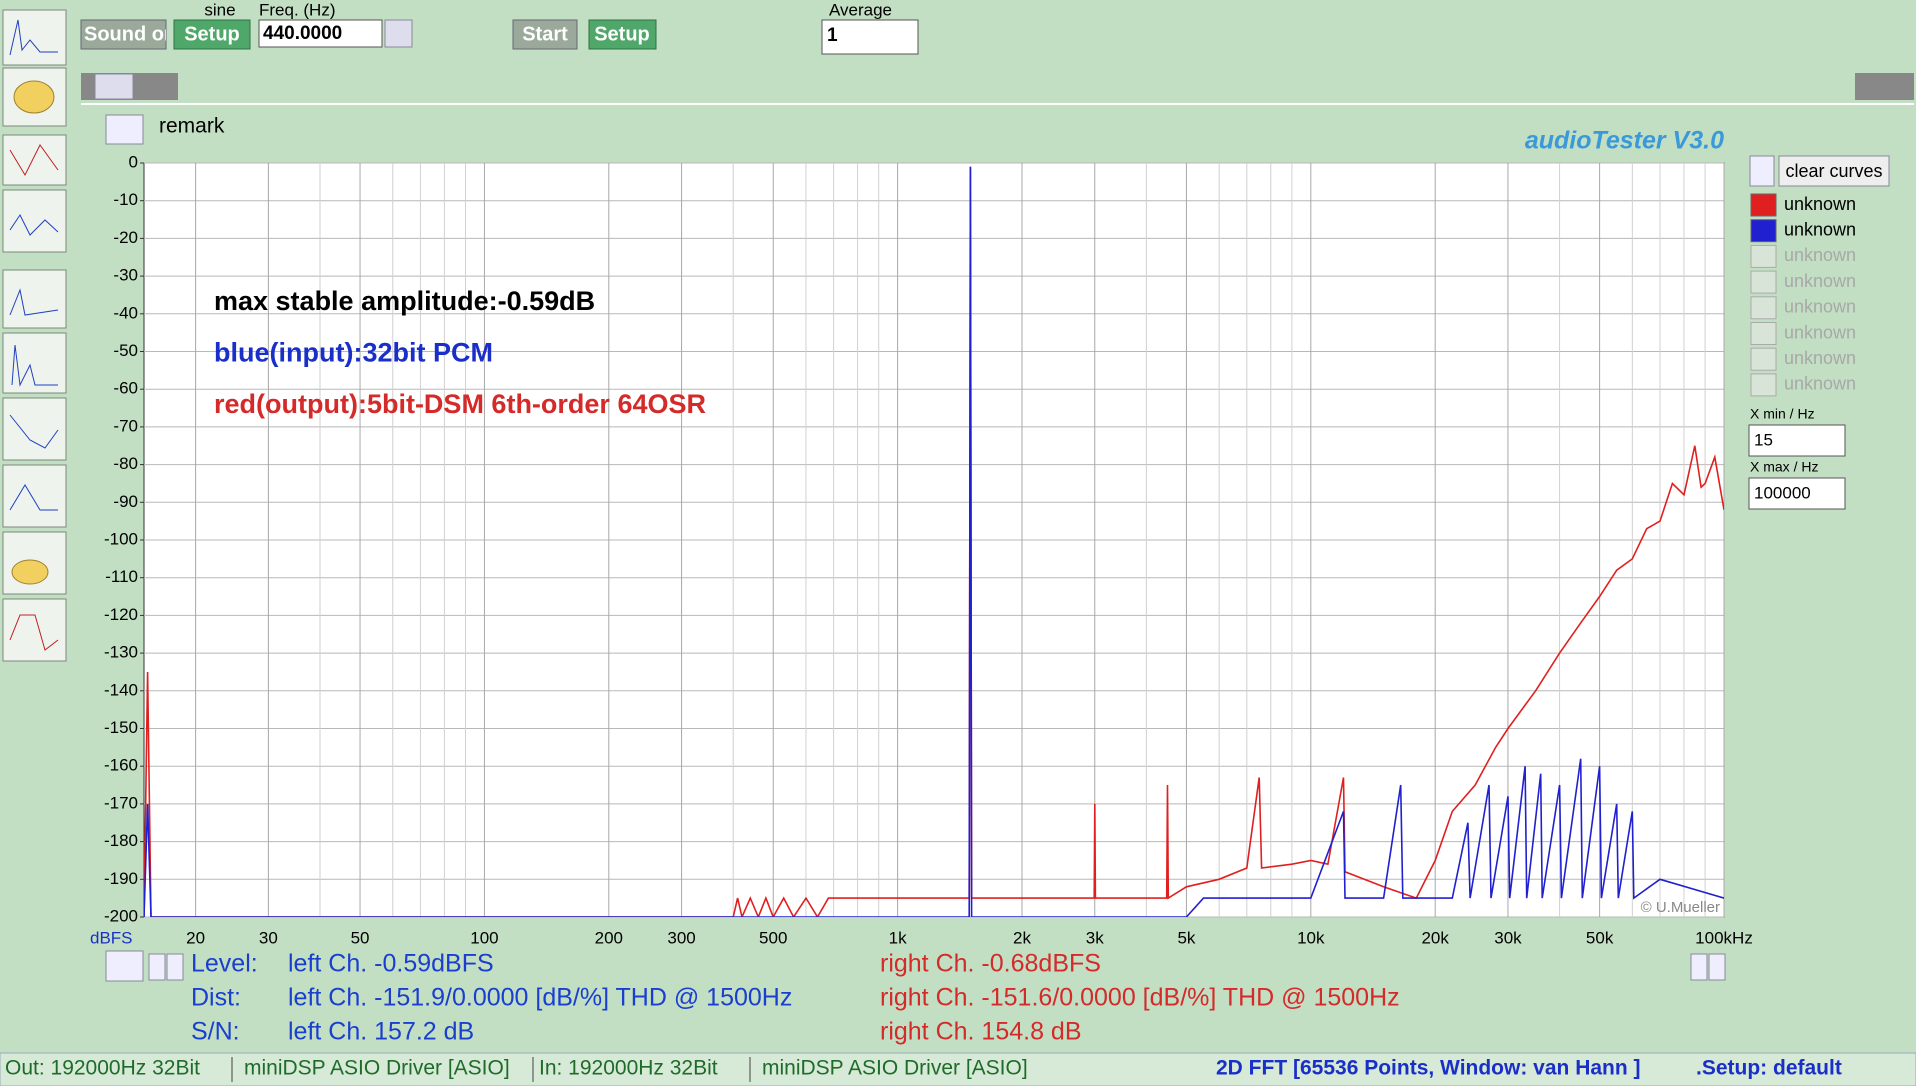 The height and width of the screenshot is (1086, 1916). I want to click on xmax-label: X max / Hz, so click(1784, 467).